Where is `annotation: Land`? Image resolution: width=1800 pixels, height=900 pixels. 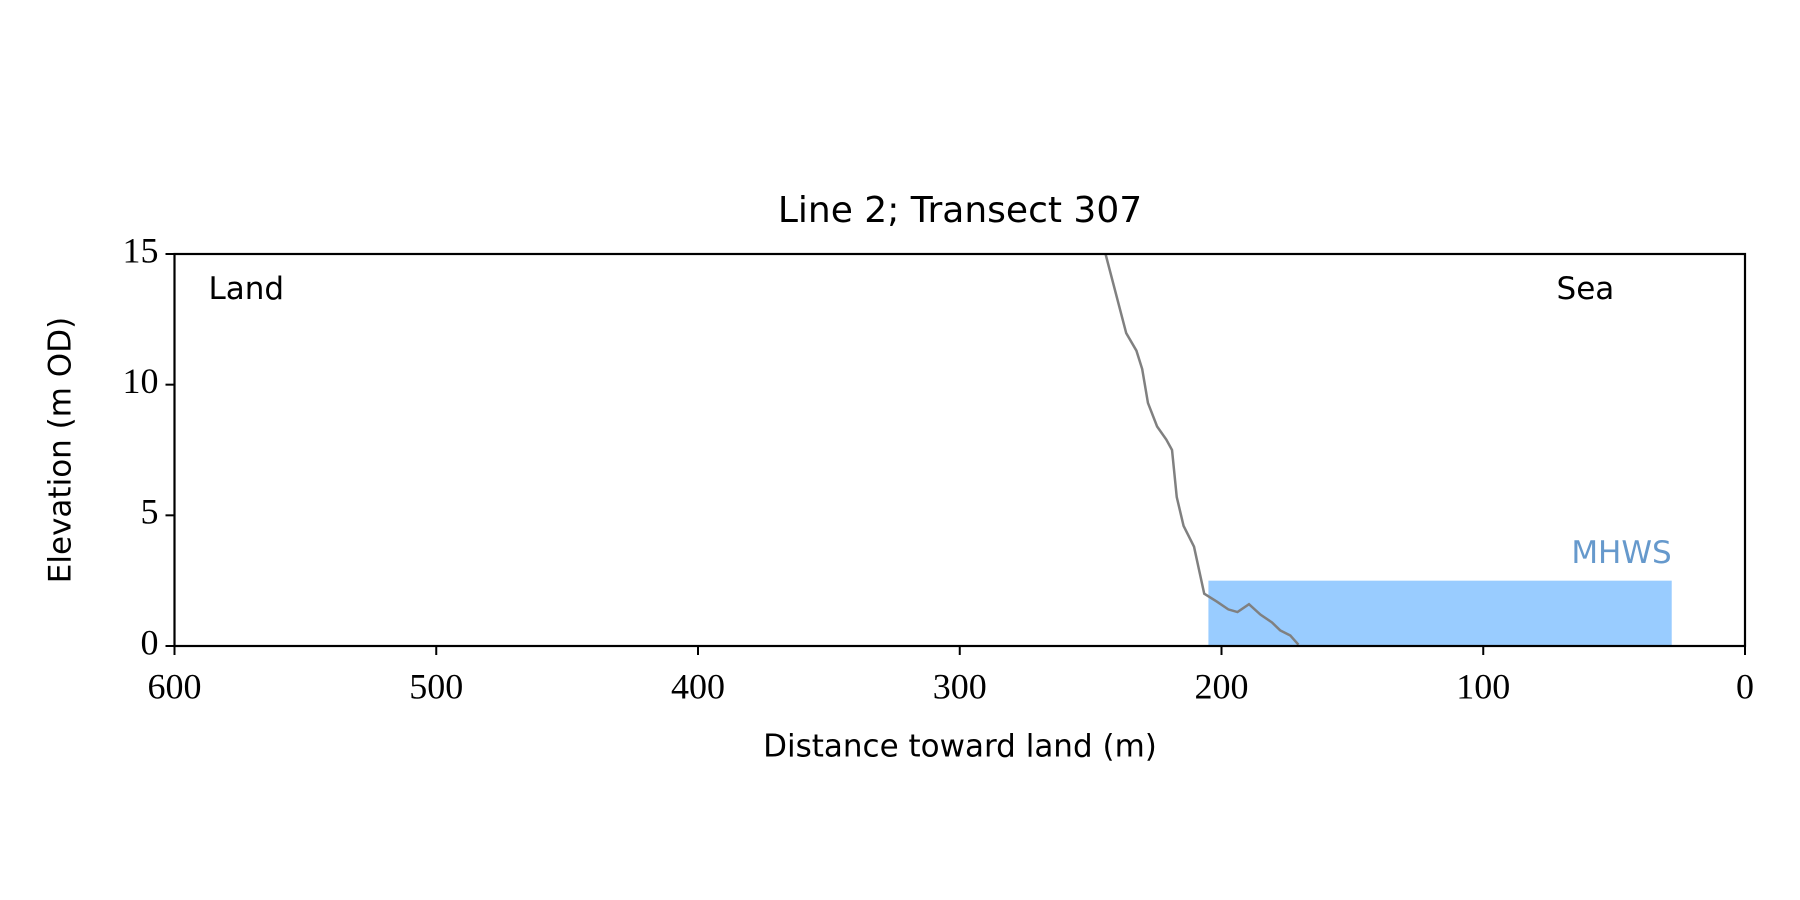 annotation: Land is located at coordinates (247, 289).